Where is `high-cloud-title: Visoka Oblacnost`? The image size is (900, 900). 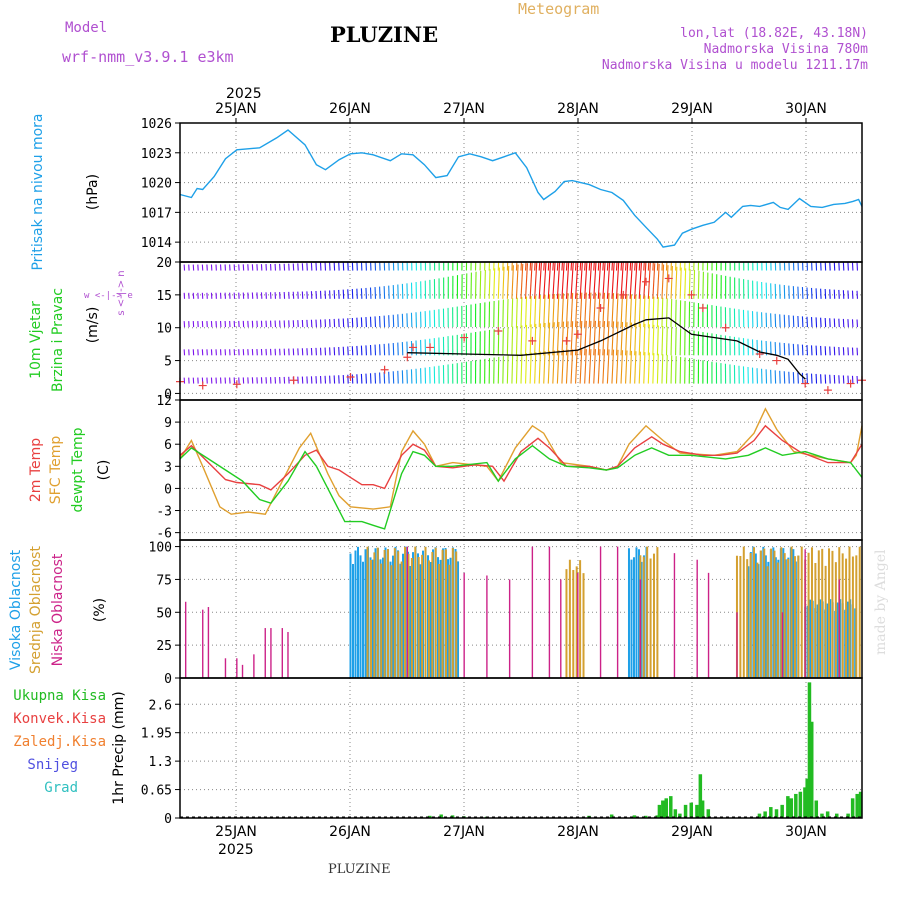
high-cloud-title: Visoka Oblacnost is located at coordinates (16, 609).